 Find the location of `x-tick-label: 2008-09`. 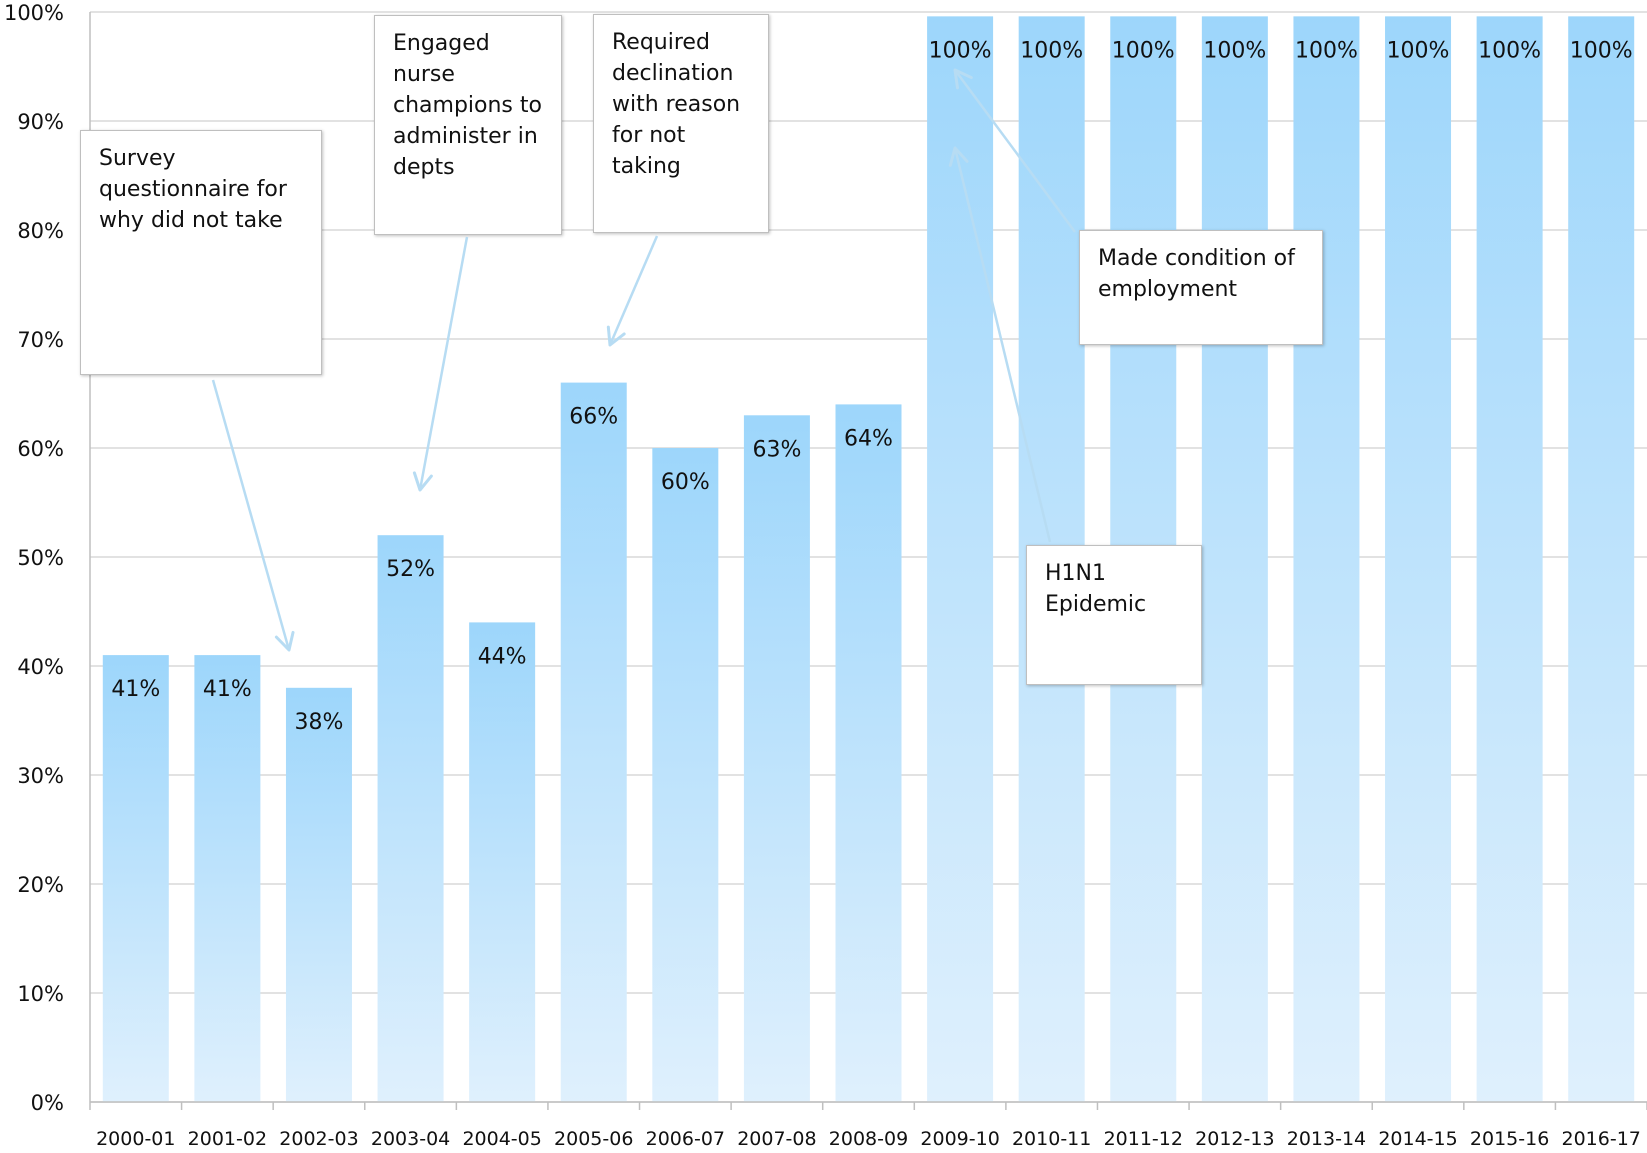

x-tick-label: 2008-09 is located at coordinates (868, 1139).